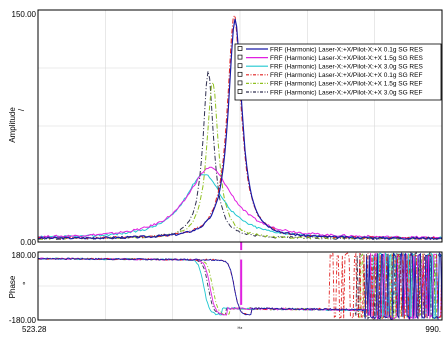  What do you see at coordinates (240, 327) in the screenshot?
I see `x-axis-unit: Hz` at bounding box center [240, 327].